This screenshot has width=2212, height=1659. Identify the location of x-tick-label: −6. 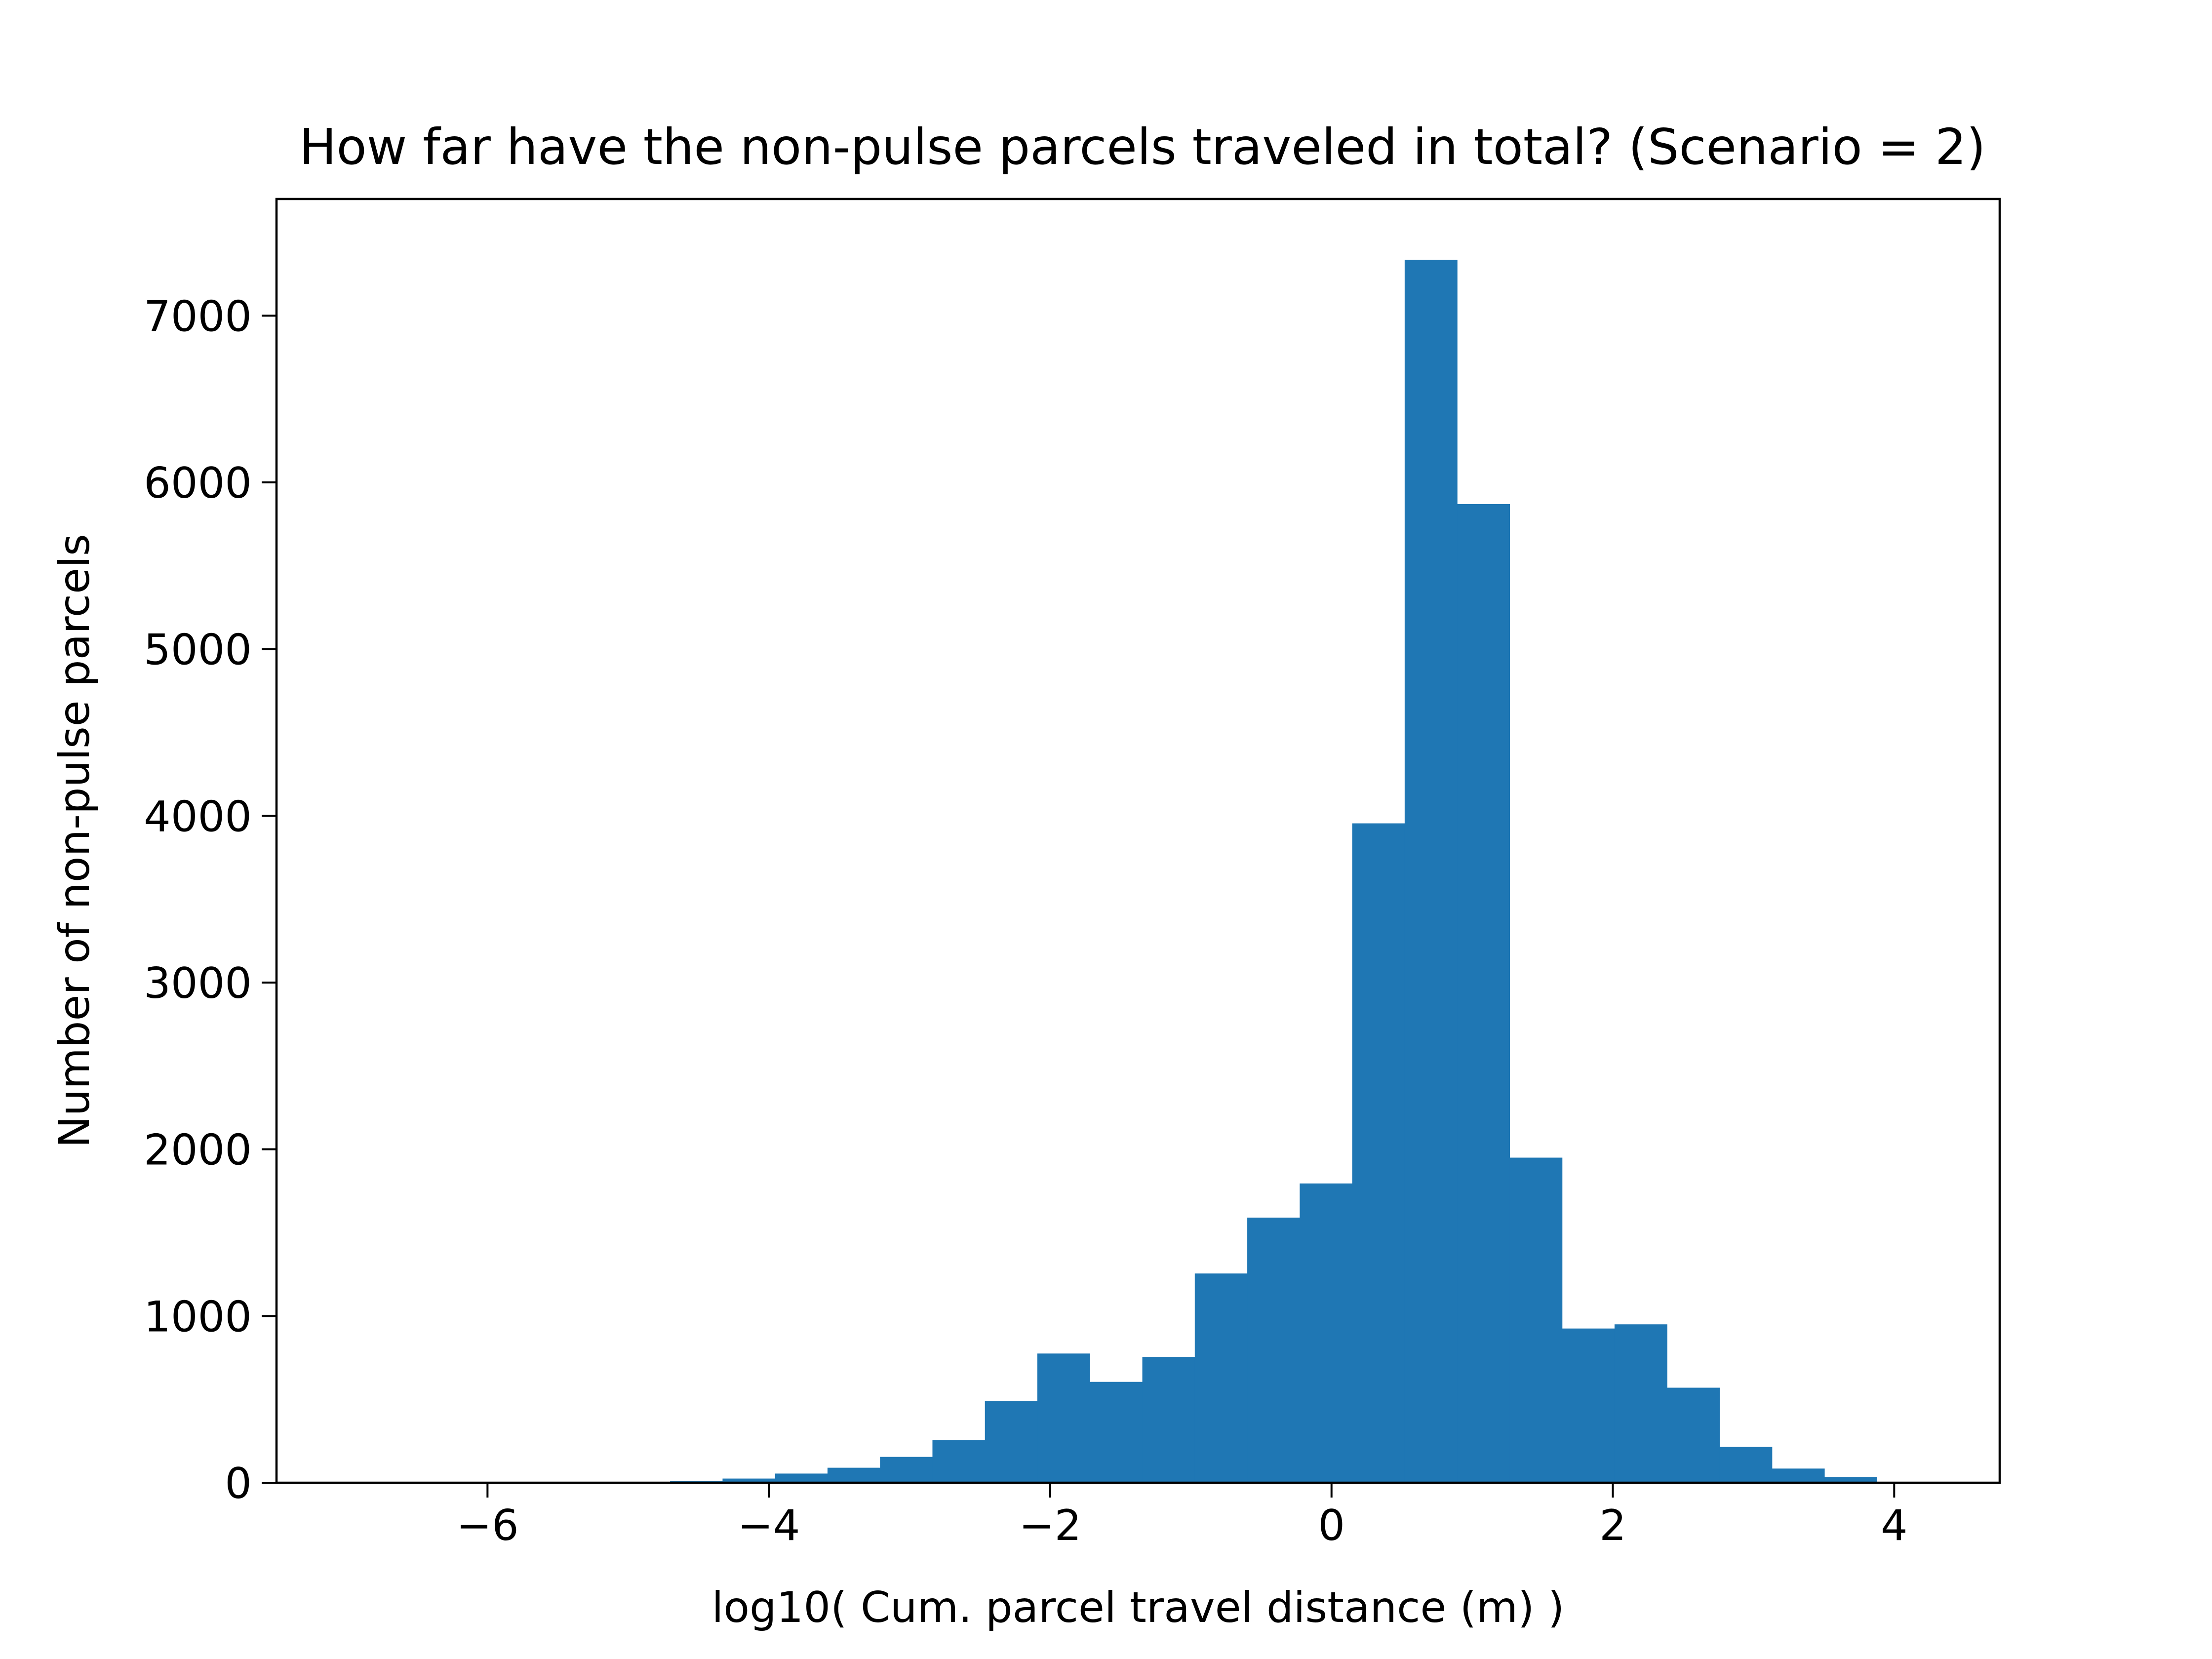
(488, 1526).